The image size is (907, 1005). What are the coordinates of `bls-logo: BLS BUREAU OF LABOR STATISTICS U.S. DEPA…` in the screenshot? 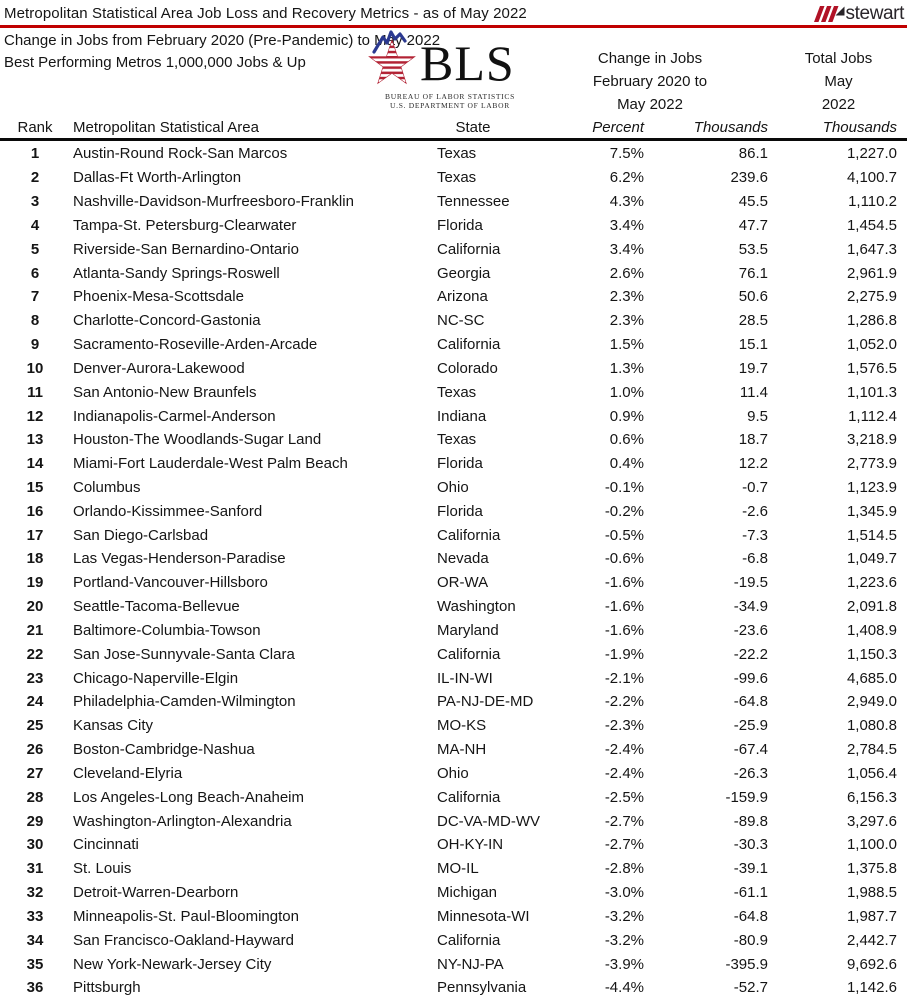 It's located at (450, 70).